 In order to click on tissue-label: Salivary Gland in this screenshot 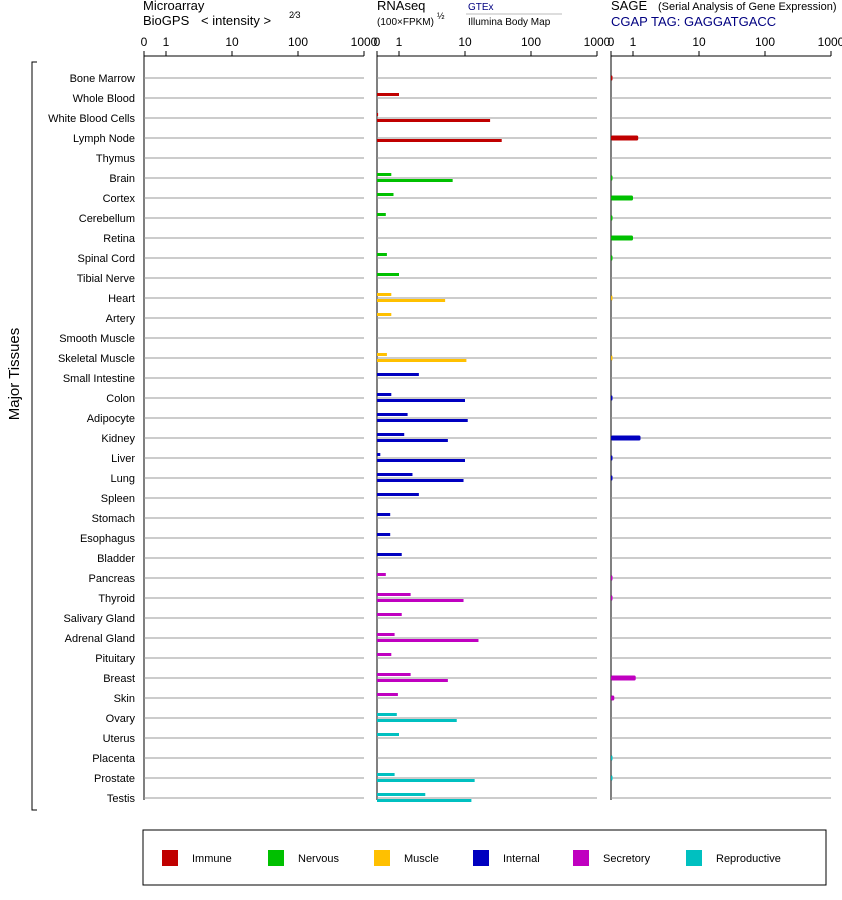, I will do `click(99, 619)`.